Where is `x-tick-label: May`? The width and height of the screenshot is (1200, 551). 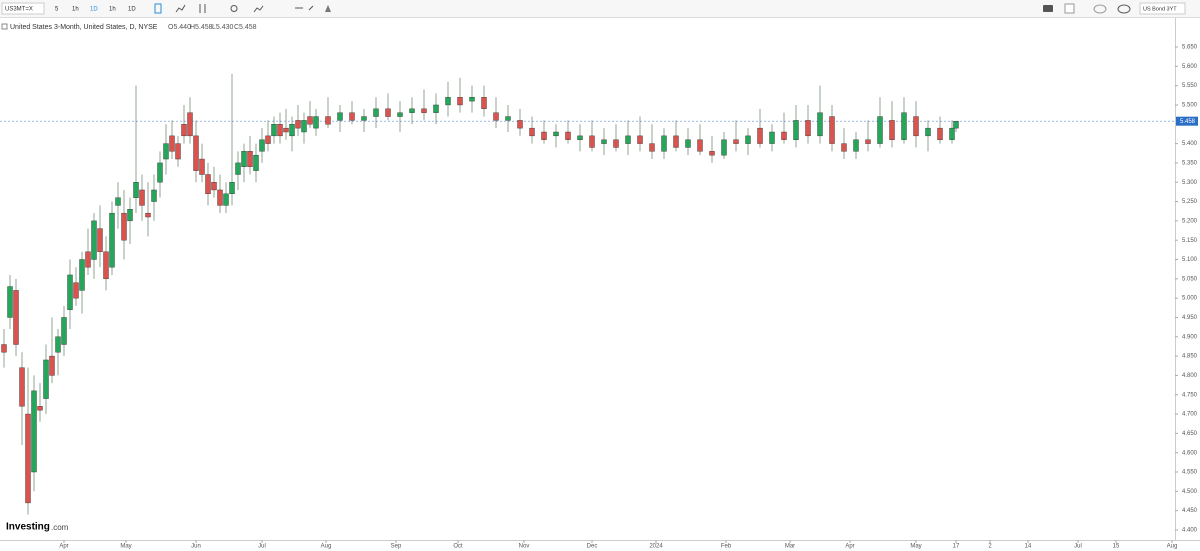
x-tick-label: May is located at coordinates (915, 547).